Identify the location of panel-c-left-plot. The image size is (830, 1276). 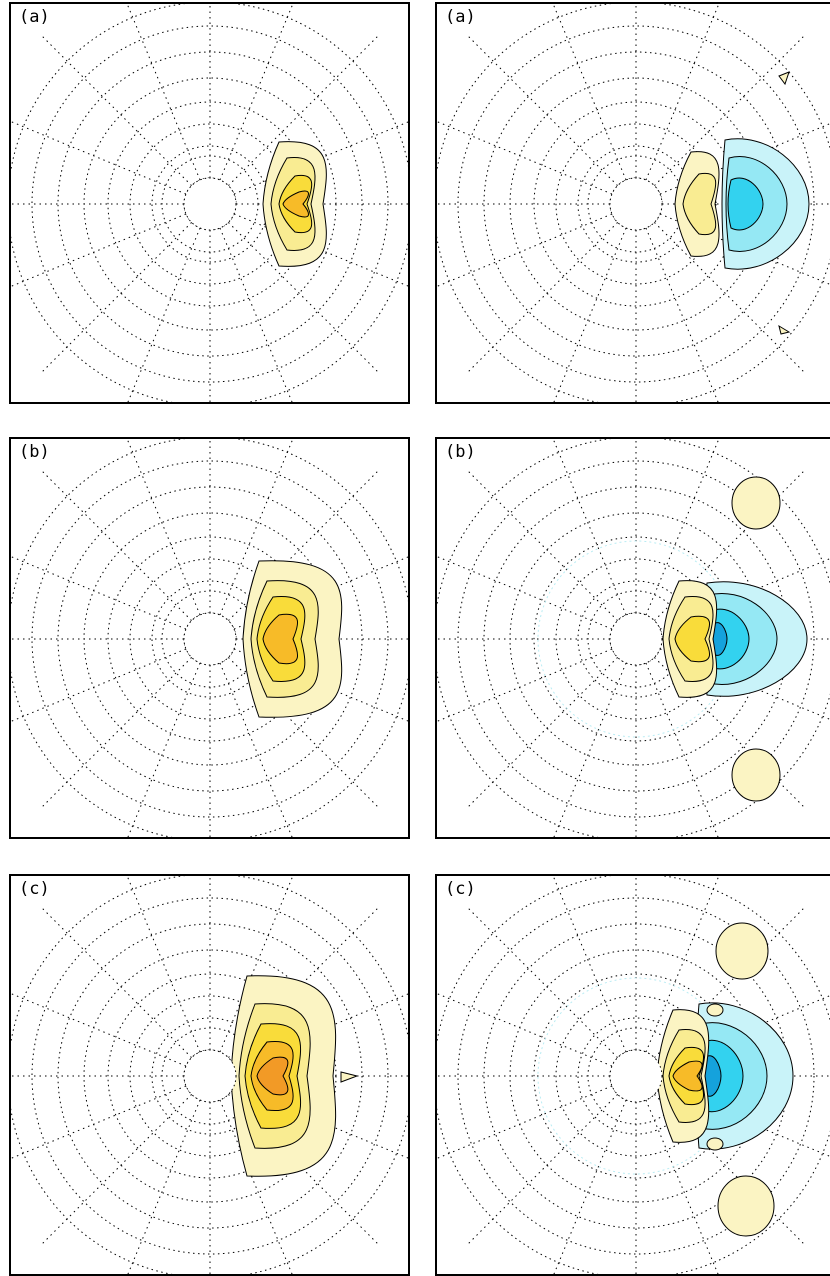
(209, 1075).